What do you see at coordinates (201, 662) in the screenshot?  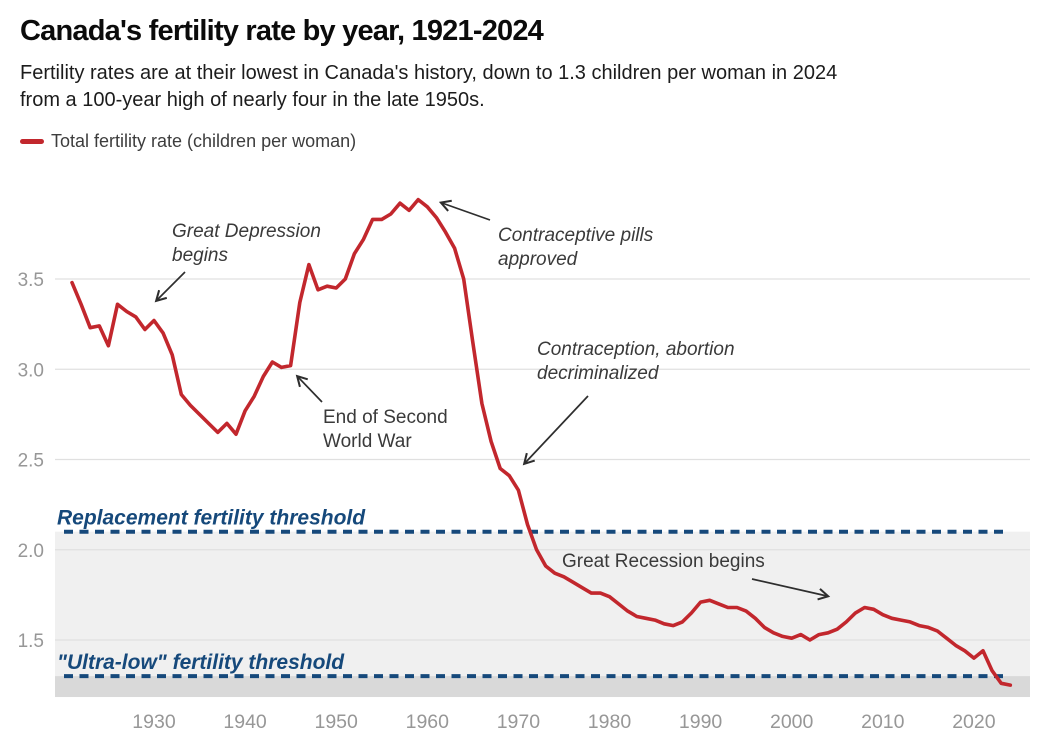 I see `threshold-label: "Ultra-low" fertility threshold` at bounding box center [201, 662].